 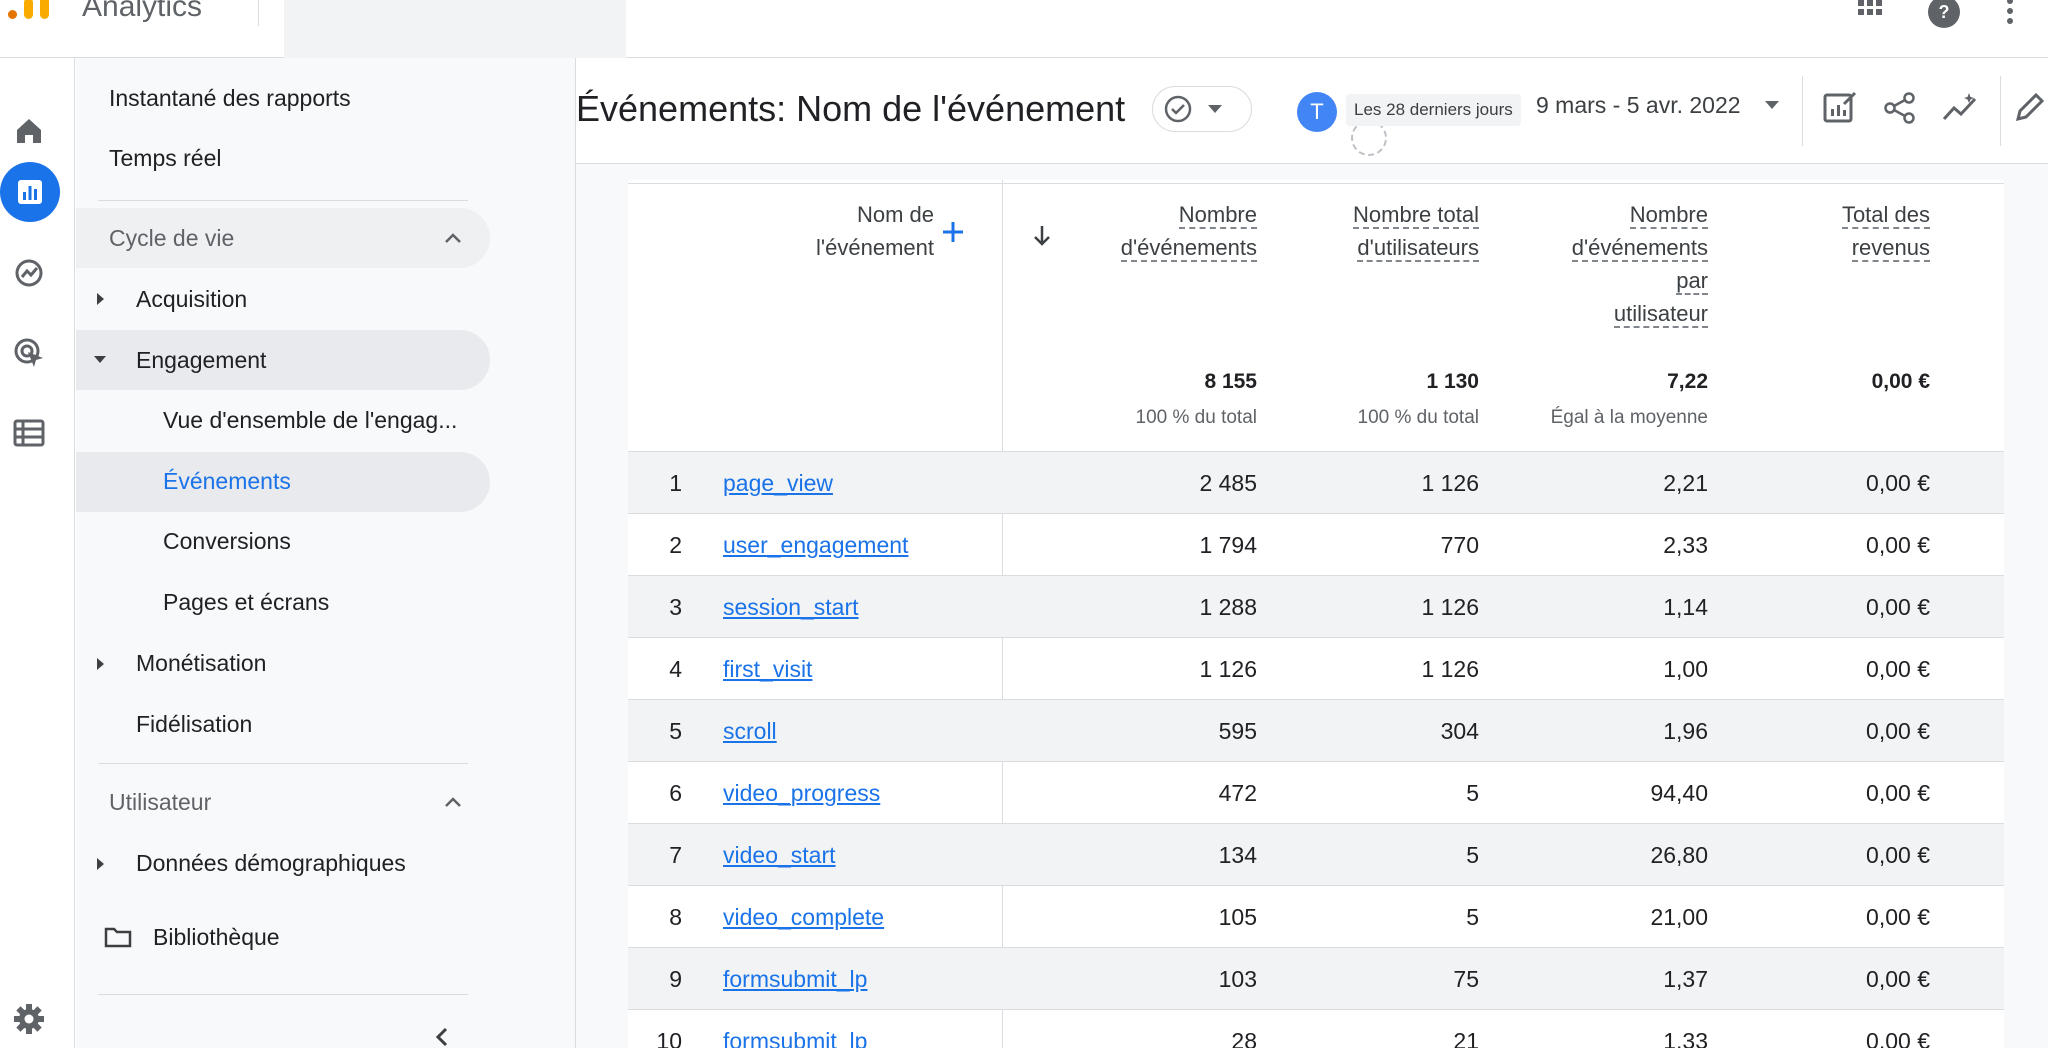 What do you see at coordinates (1237, 979) in the screenshot?
I see `event-count-cell: 103` at bounding box center [1237, 979].